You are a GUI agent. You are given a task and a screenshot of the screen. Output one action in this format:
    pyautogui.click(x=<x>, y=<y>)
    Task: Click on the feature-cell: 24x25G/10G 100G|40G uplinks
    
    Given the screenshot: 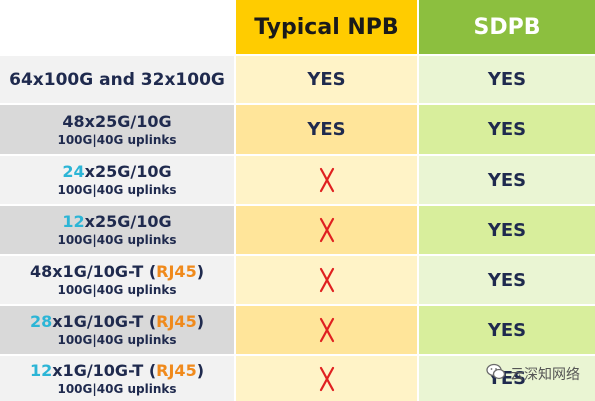 What is the action you would take?
    pyautogui.click(x=117, y=180)
    